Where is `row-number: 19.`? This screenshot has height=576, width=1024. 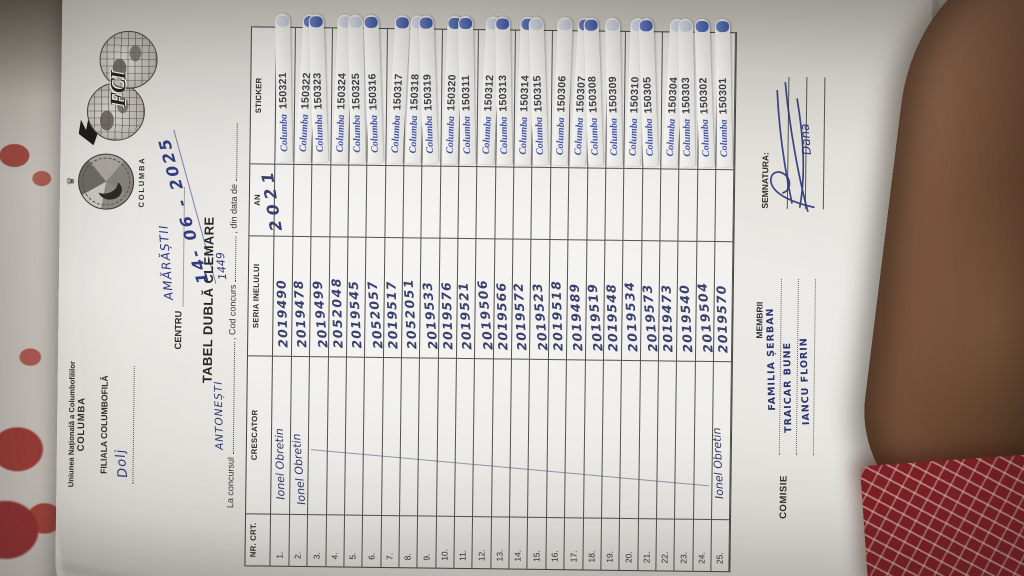 row-number: 19. is located at coordinates (610, 543).